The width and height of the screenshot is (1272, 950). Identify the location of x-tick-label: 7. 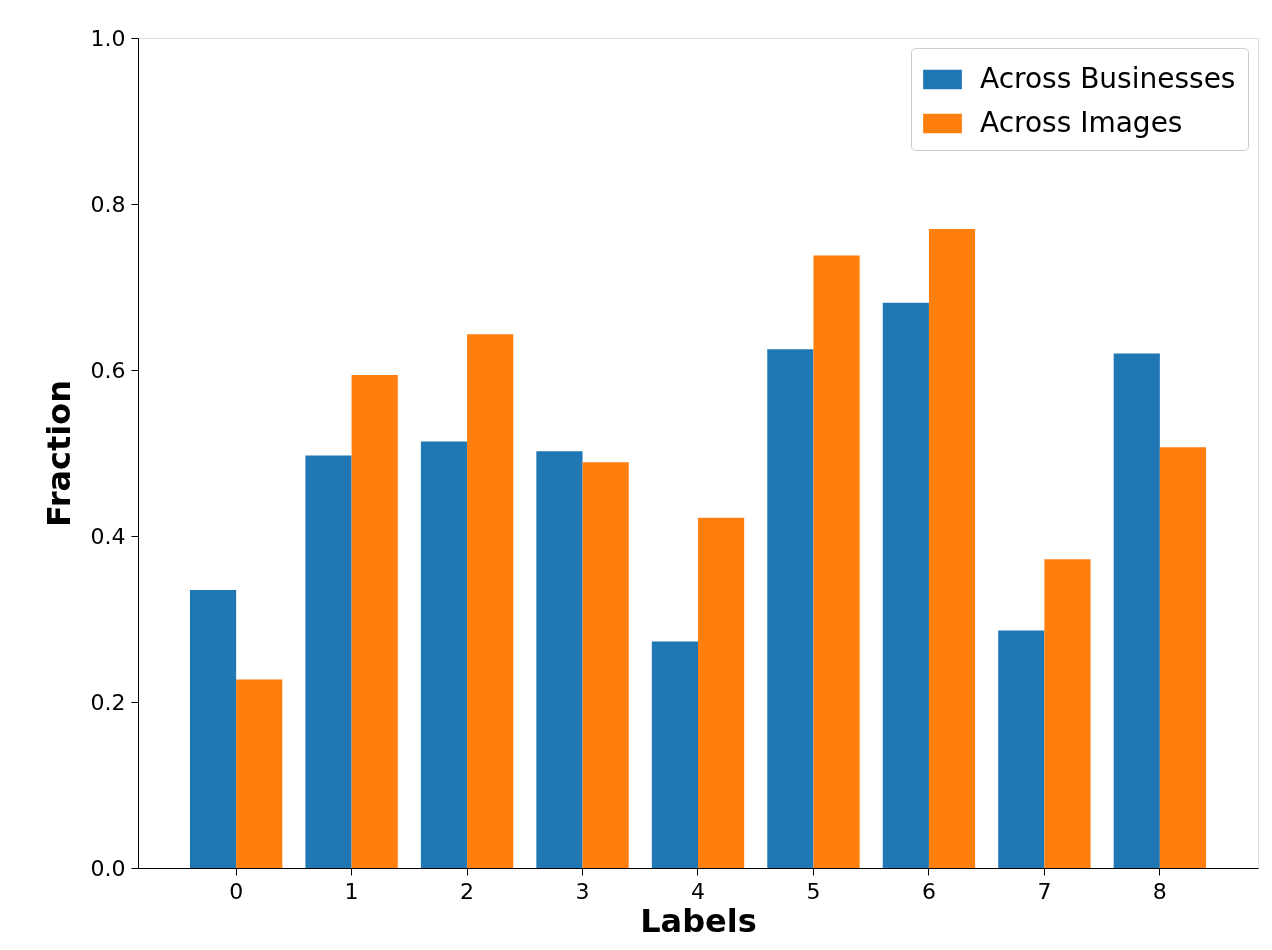
(1044, 891).